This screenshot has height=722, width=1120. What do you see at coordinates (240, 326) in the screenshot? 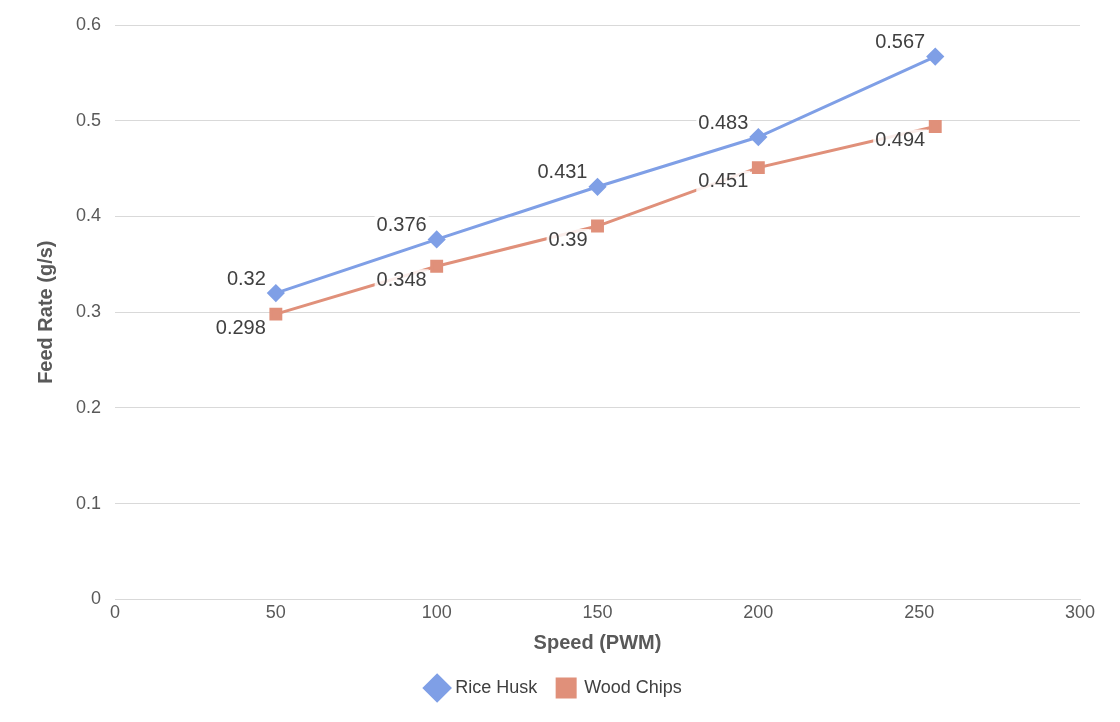
I see `data-label: 0.298` at bounding box center [240, 326].